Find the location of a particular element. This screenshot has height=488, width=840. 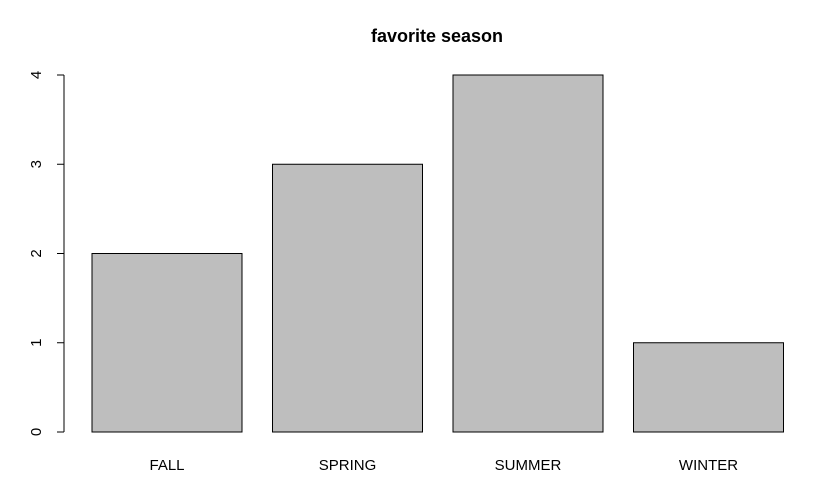

x-tick-label: WINTER is located at coordinates (708, 465).